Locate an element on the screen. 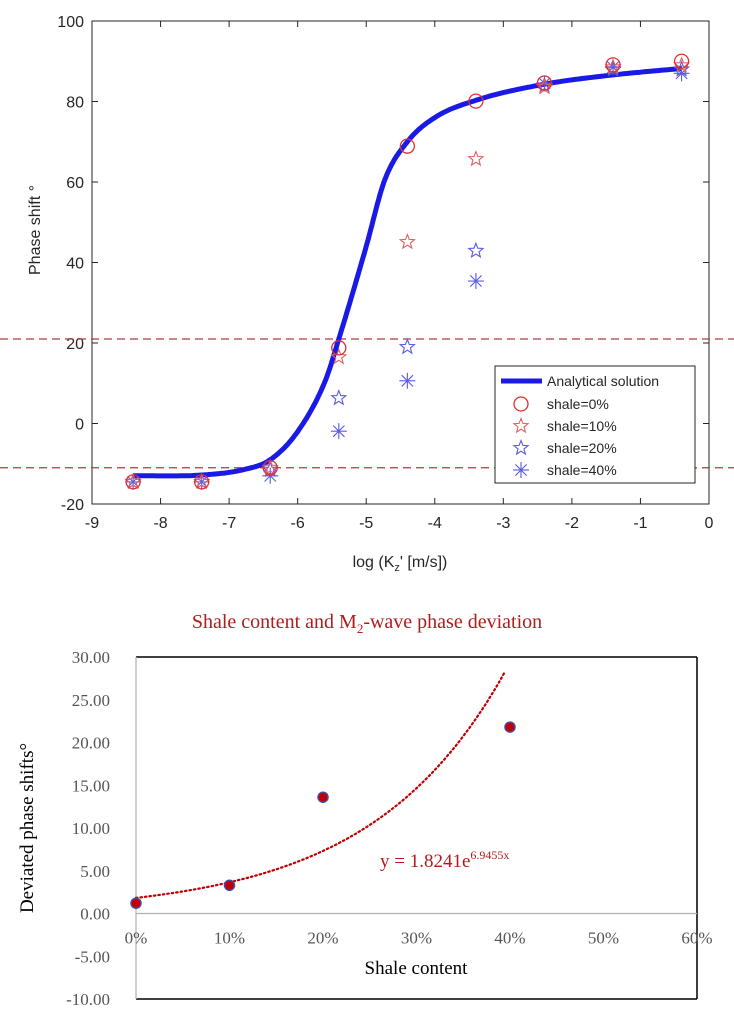 This screenshot has height=1022, width=734. bottom-x-axis-label: Shale content is located at coordinates (417, 968).